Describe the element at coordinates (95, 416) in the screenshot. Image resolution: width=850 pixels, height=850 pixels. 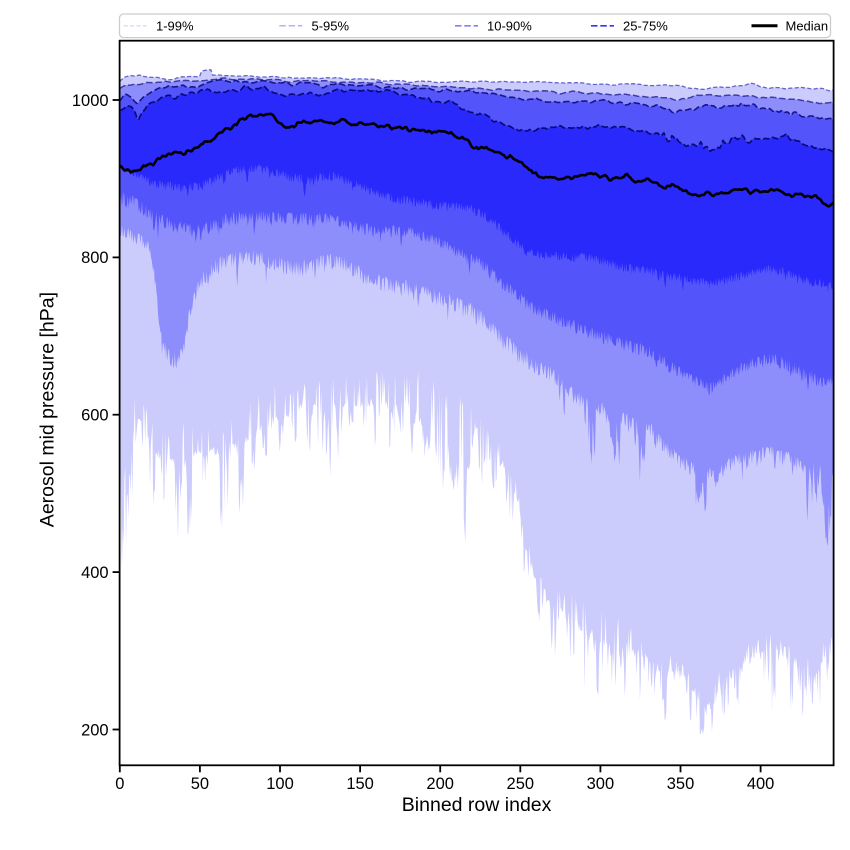
I see `svg-text: 600` at that location.